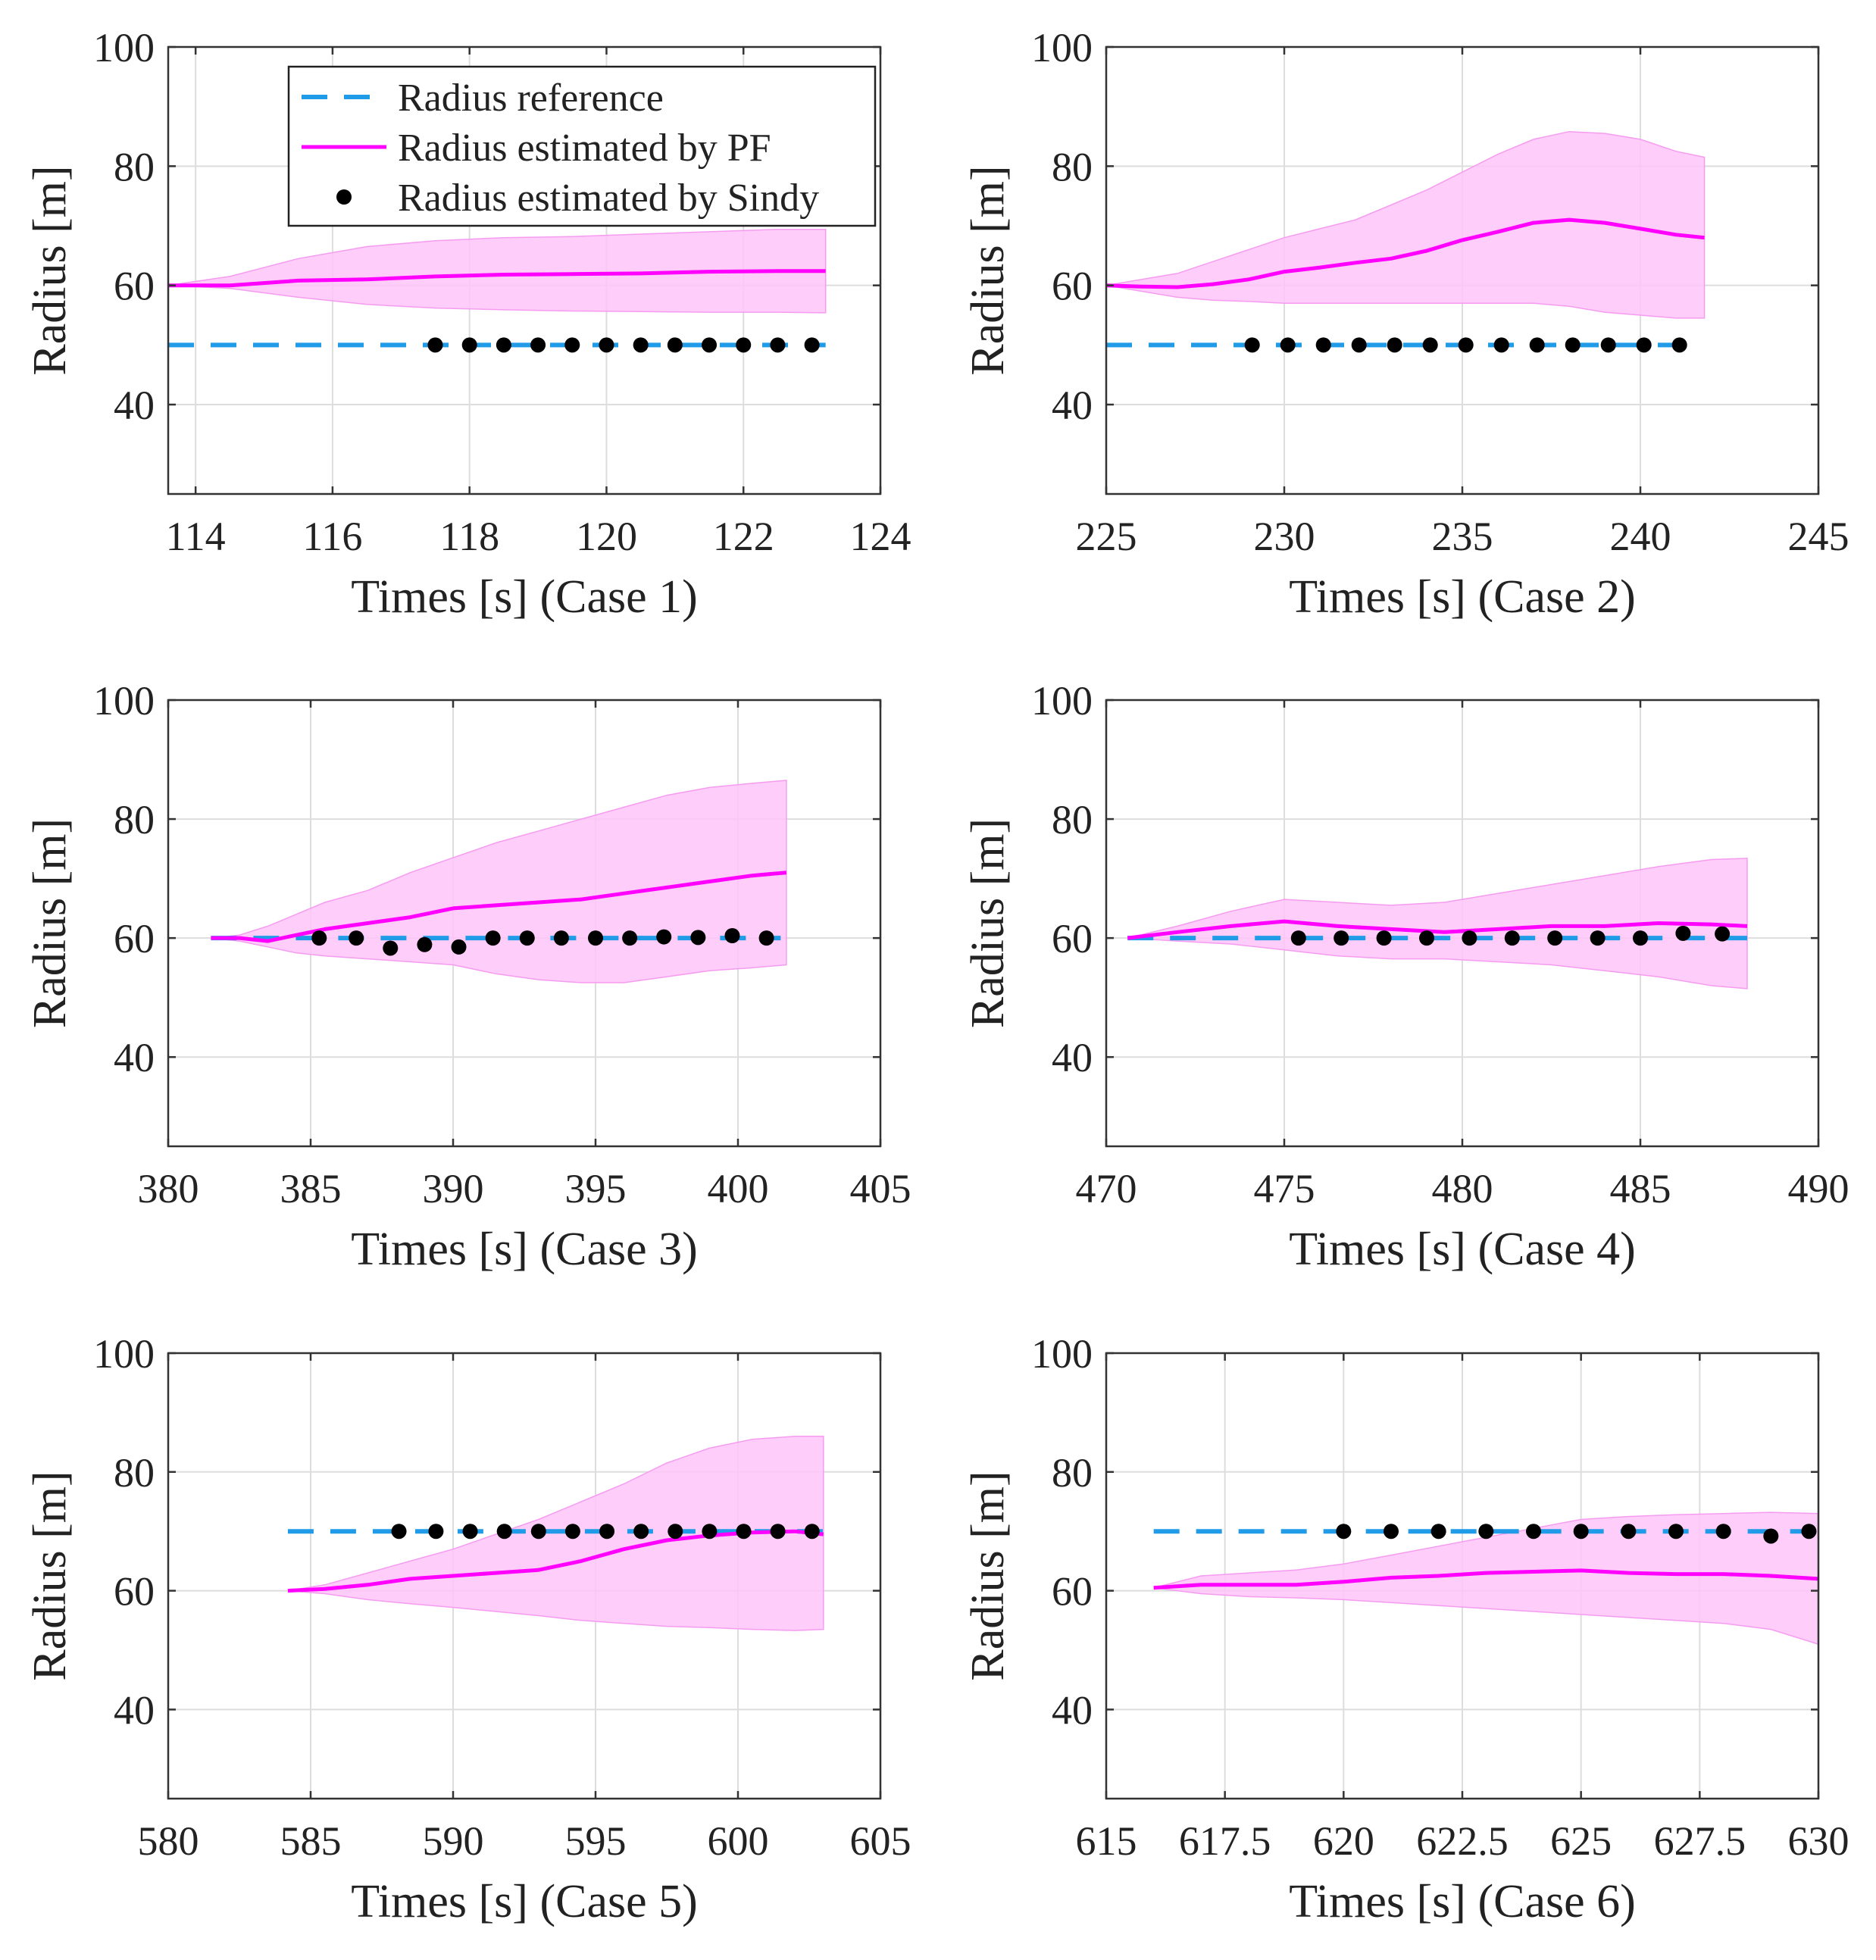 The height and width of the screenshot is (1960, 1876). What do you see at coordinates (1640, 536) in the screenshot?
I see `x-tick-label: 240` at bounding box center [1640, 536].